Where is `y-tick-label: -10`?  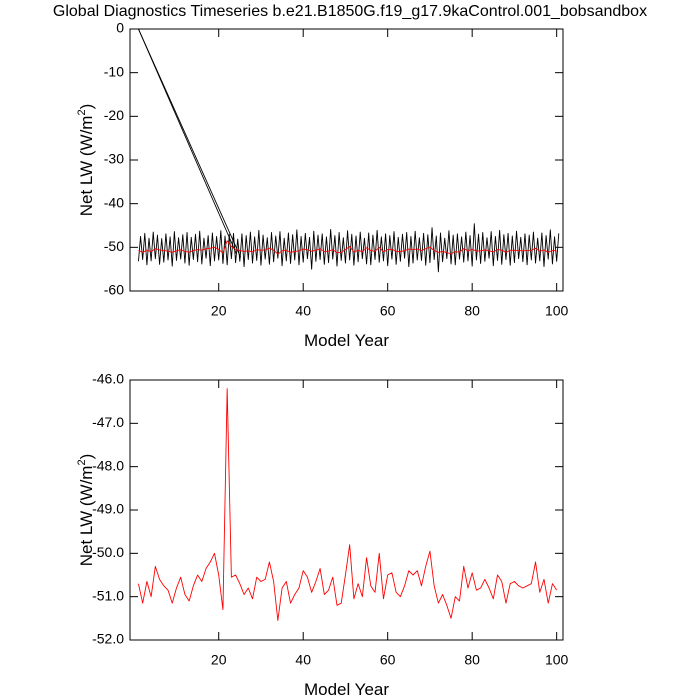 y-tick-label: -10 is located at coordinates (114, 71).